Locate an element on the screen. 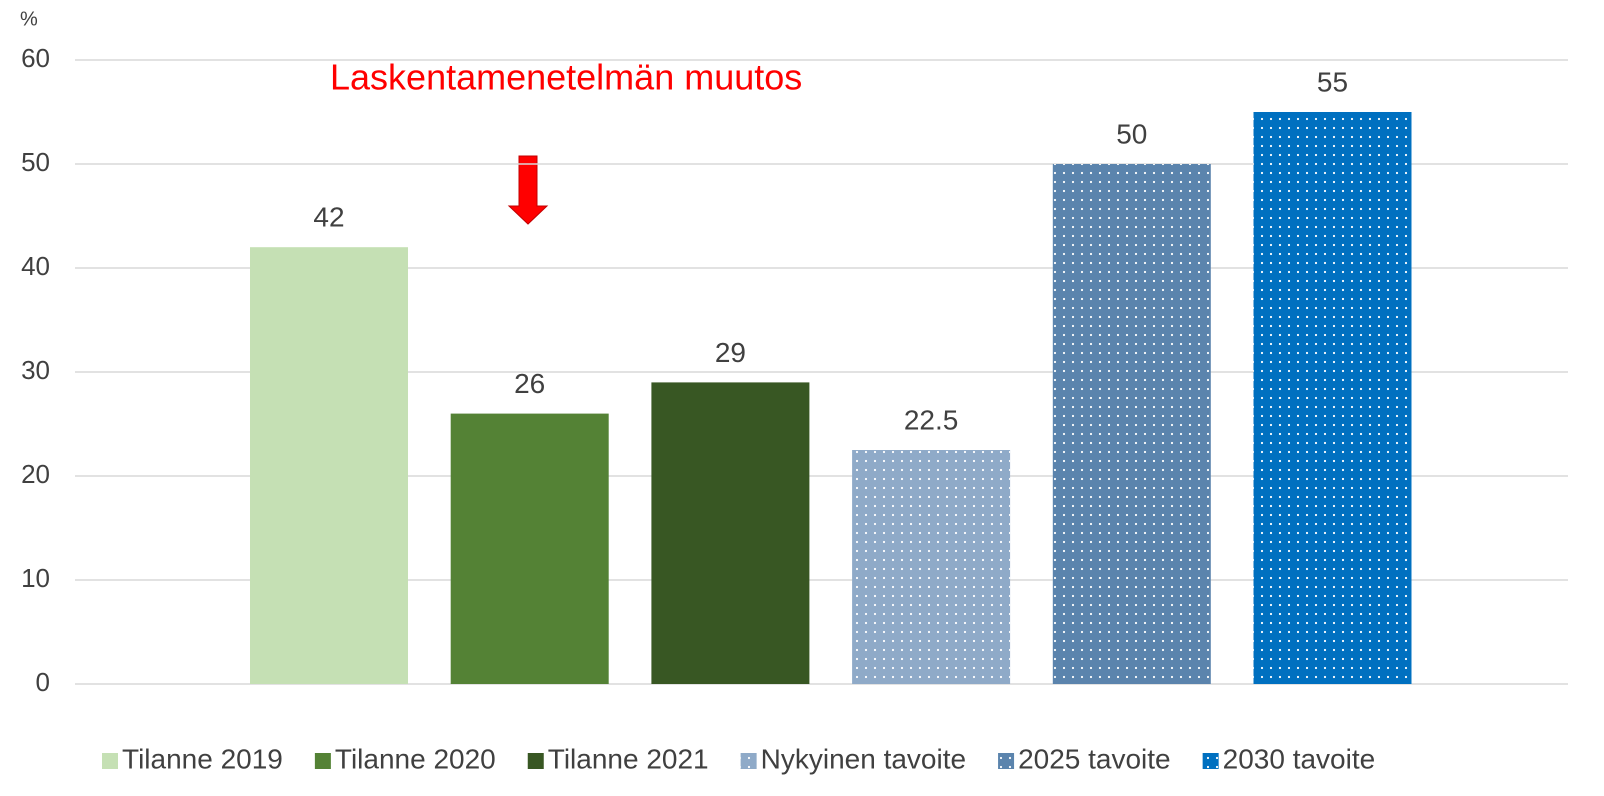  data-label: 22.5 is located at coordinates (931, 419).